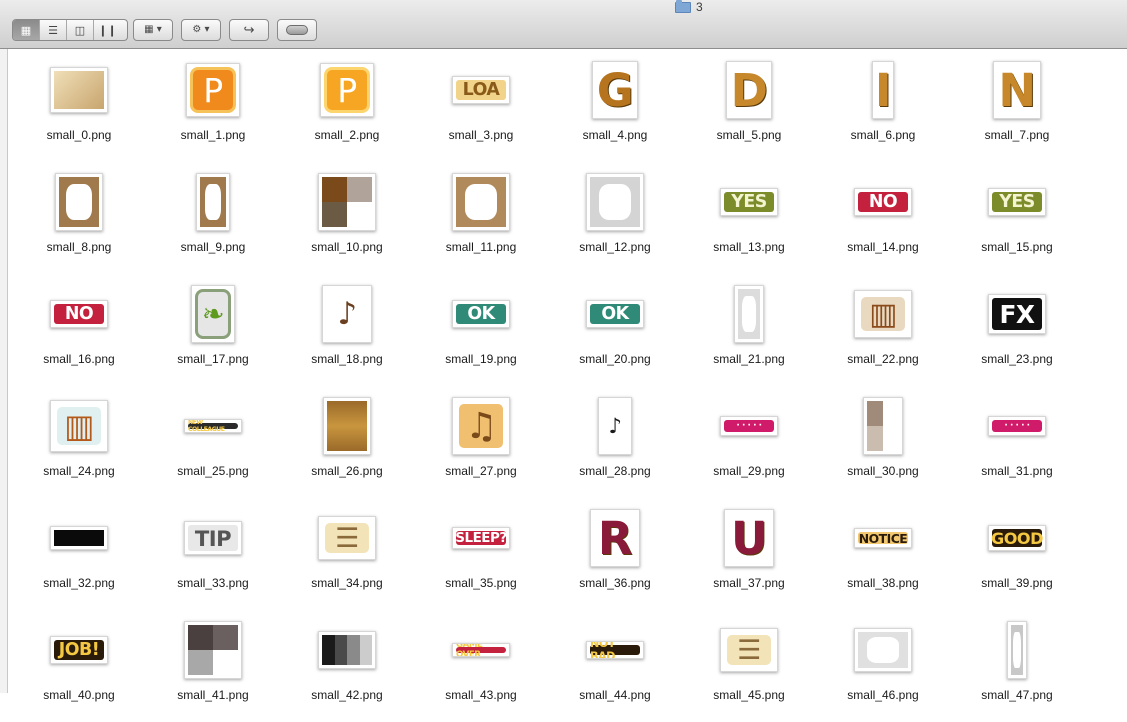  Describe the element at coordinates (749, 218) in the screenshot. I see `file-item: YES small_13.png` at that location.